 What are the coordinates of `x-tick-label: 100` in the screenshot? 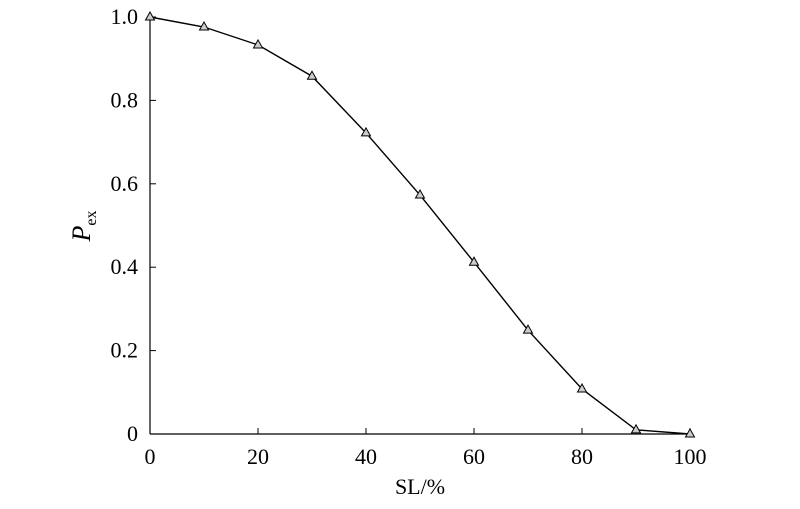 It's located at (690, 456).